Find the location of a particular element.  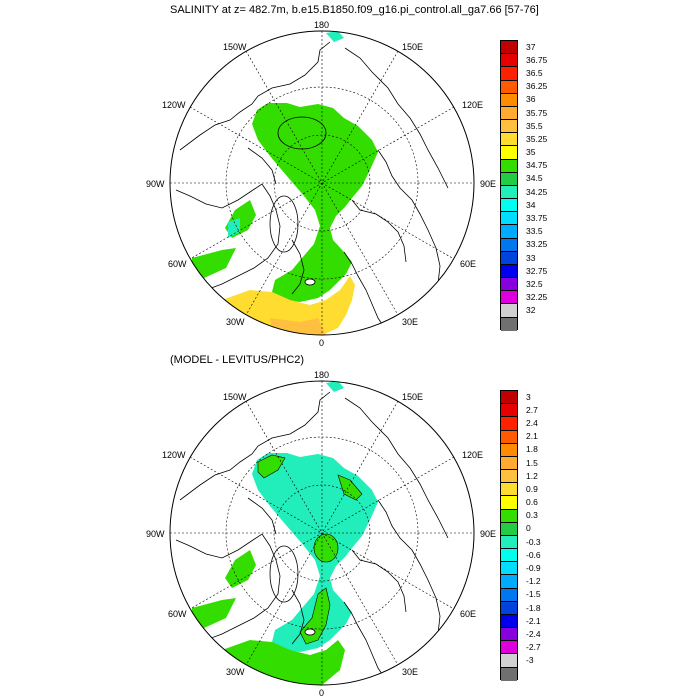

top-colorbar-label: 37 is located at coordinates (531, 46).